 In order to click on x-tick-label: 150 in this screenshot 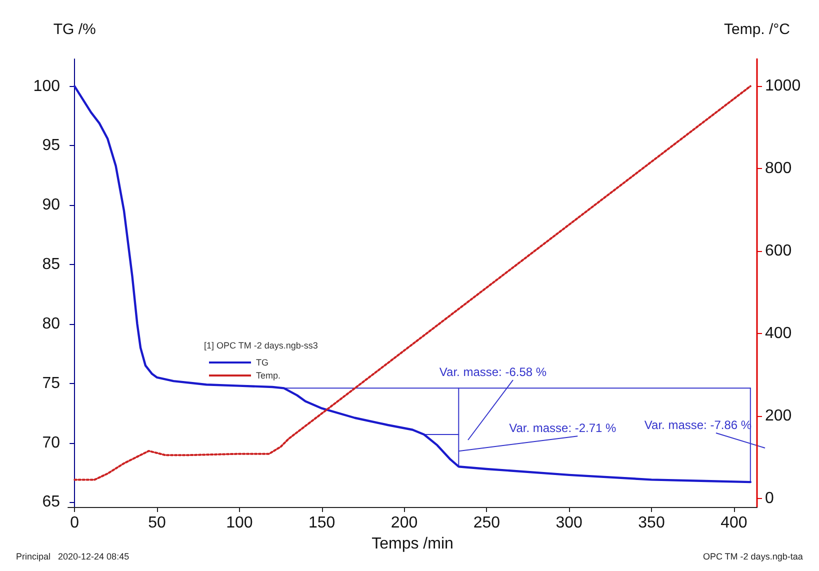, I will do `click(322, 523)`.